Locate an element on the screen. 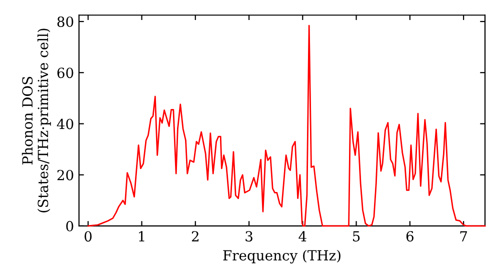 The width and height of the screenshot is (500, 280). x-tick-label: 0 is located at coordinates (88, 236).